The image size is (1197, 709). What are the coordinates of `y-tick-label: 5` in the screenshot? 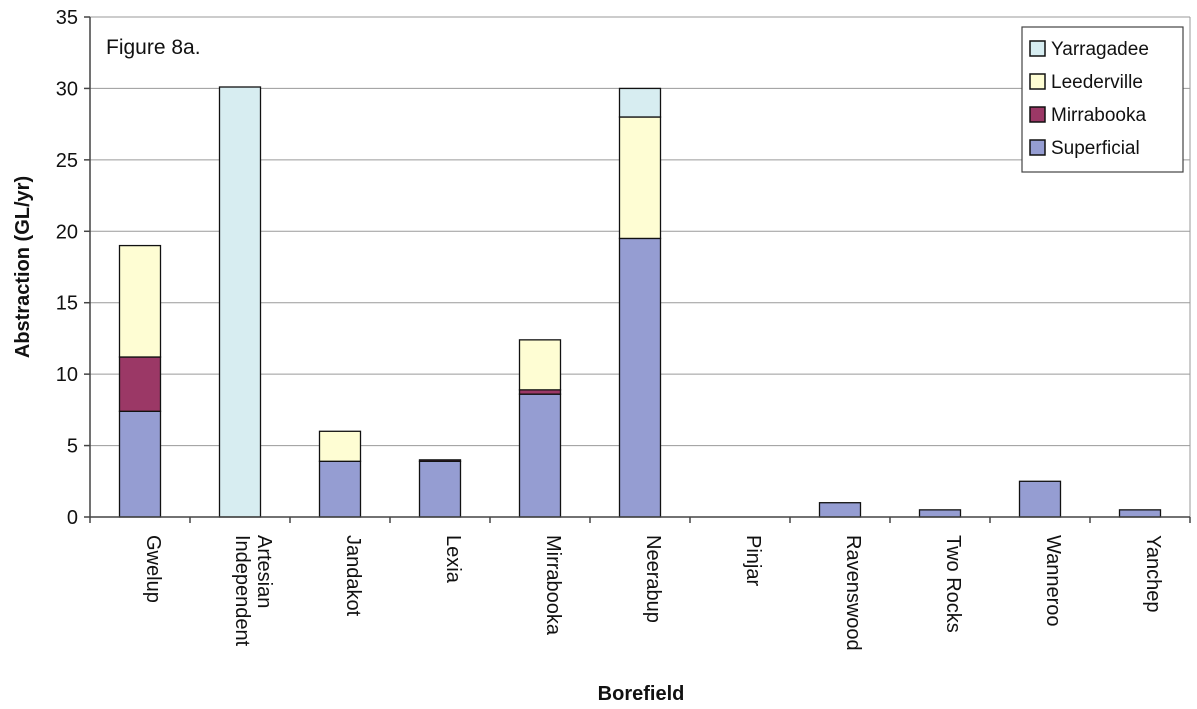 It's located at (72, 447).